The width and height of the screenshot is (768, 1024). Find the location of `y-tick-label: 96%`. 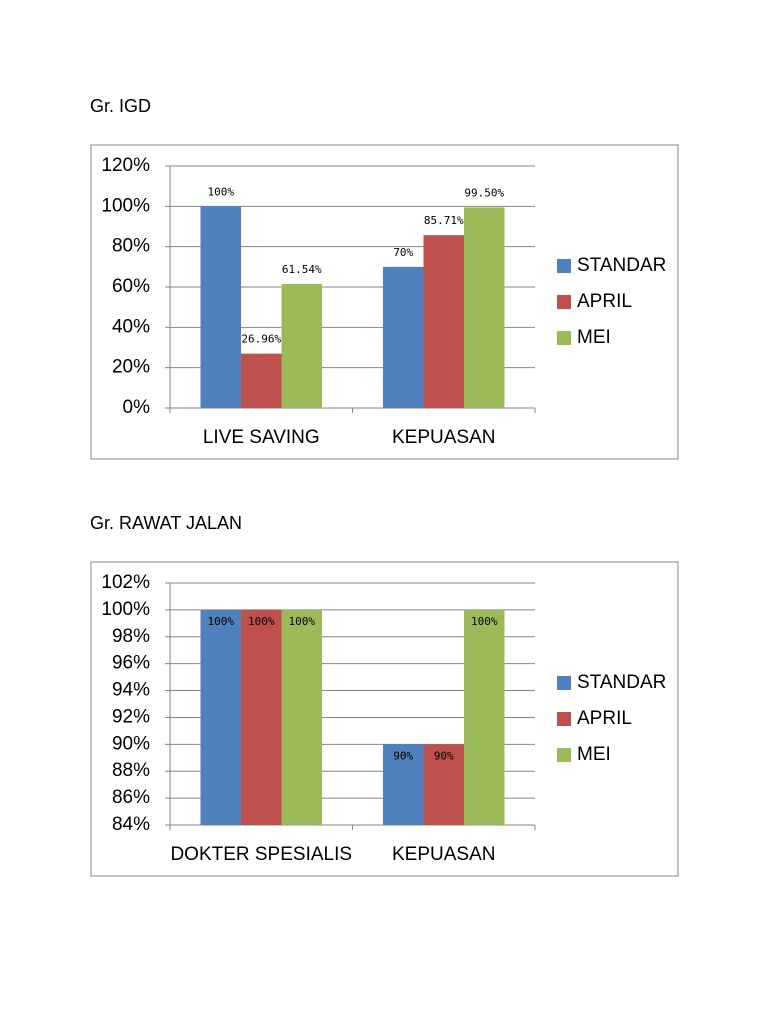

y-tick-label: 96% is located at coordinates (131, 663).